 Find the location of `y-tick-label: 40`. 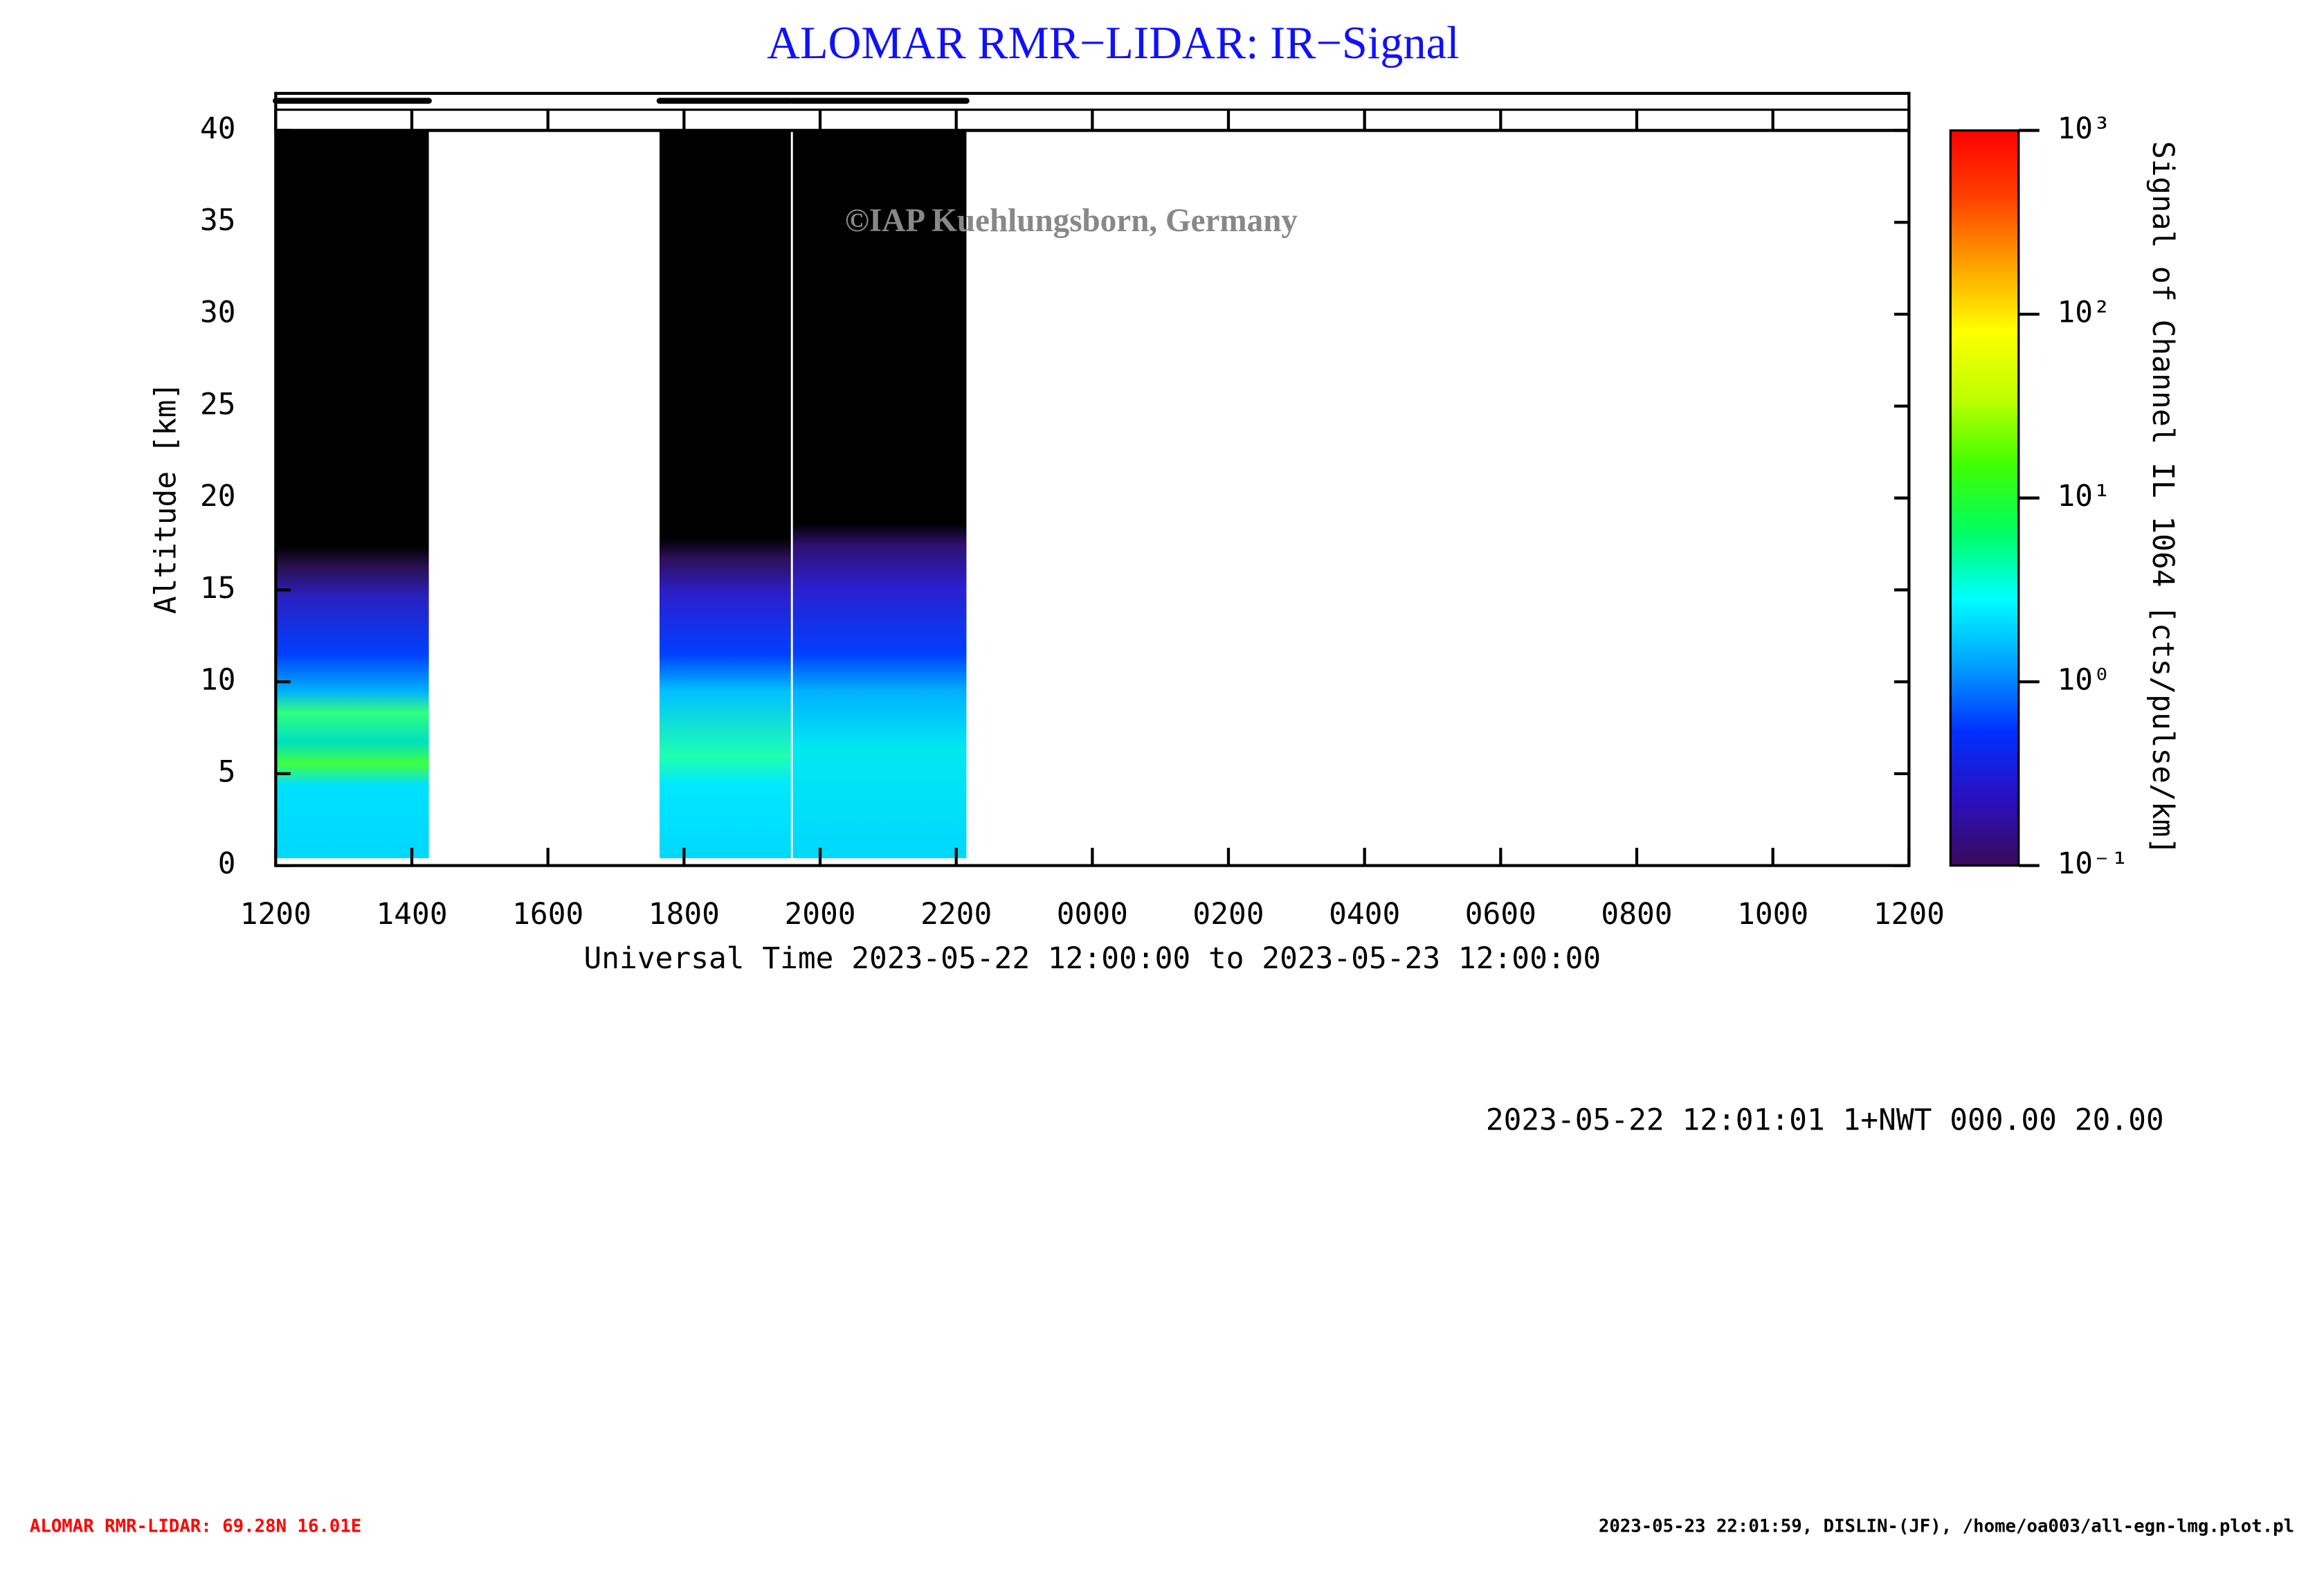

y-tick-label: 40 is located at coordinates (218, 128).